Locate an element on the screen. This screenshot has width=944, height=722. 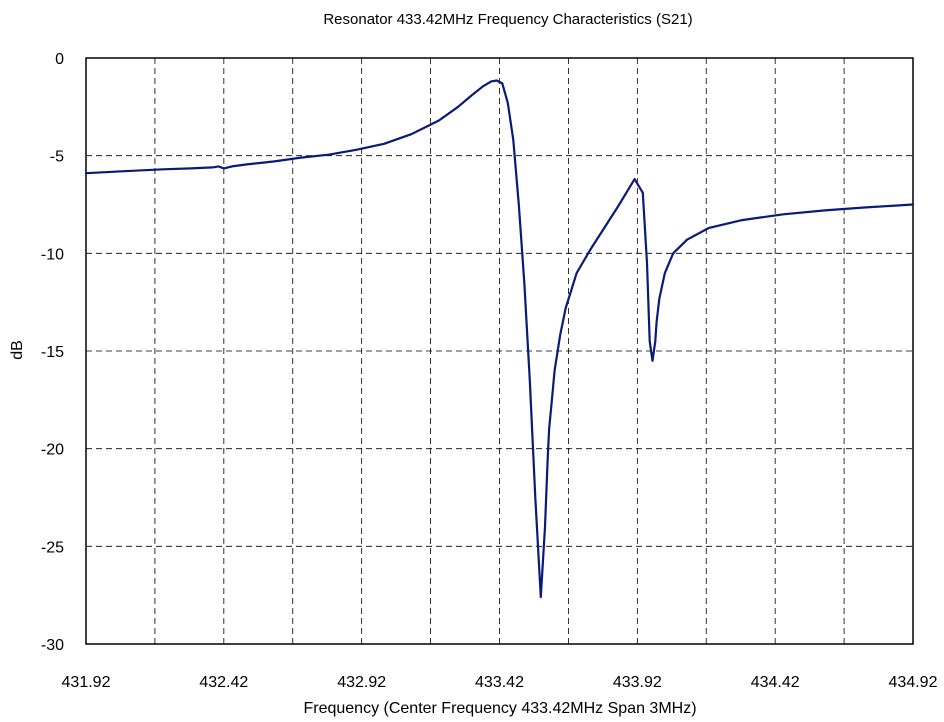
x-tick-label: 434.92 is located at coordinates (913, 682).